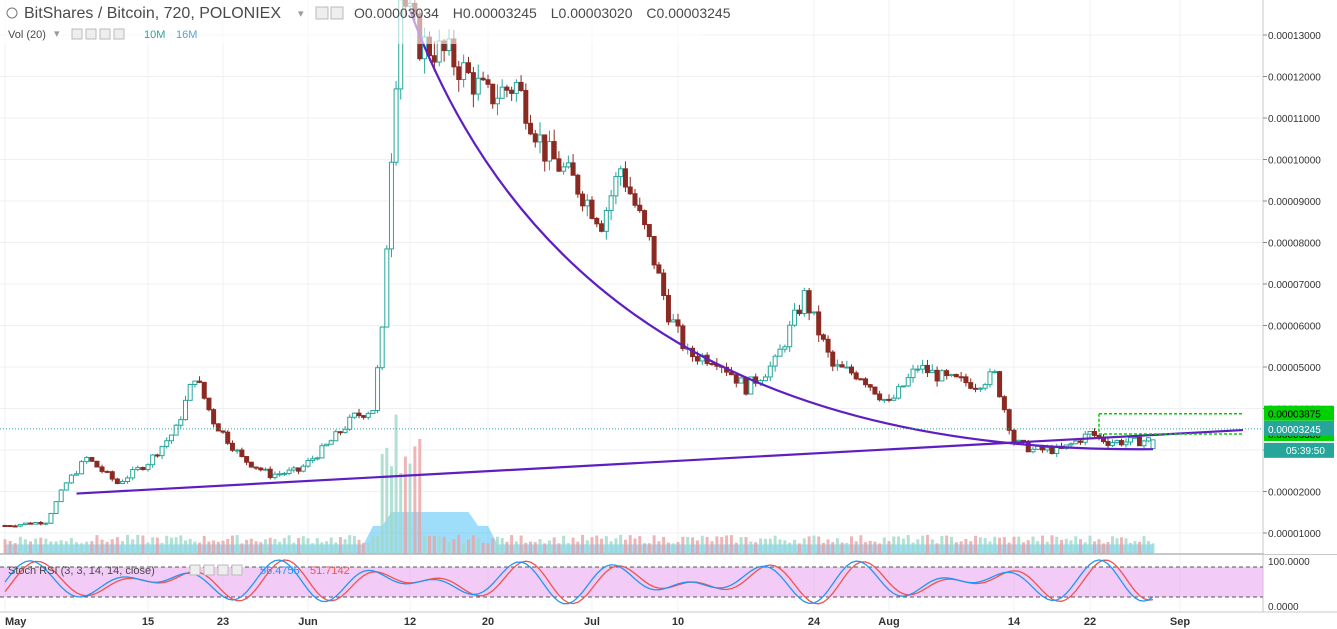 Image resolution: width=1337 pixels, height=629 pixels. What do you see at coordinates (152, 13) in the screenshot?
I see `chart-title: BitShares / Bitcoin, 720, POLONIEX` at bounding box center [152, 13].